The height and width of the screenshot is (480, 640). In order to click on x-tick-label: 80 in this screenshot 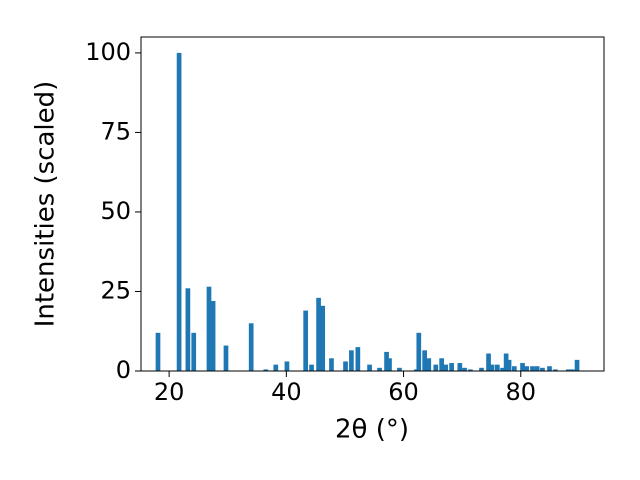, I will do `click(521, 392)`.